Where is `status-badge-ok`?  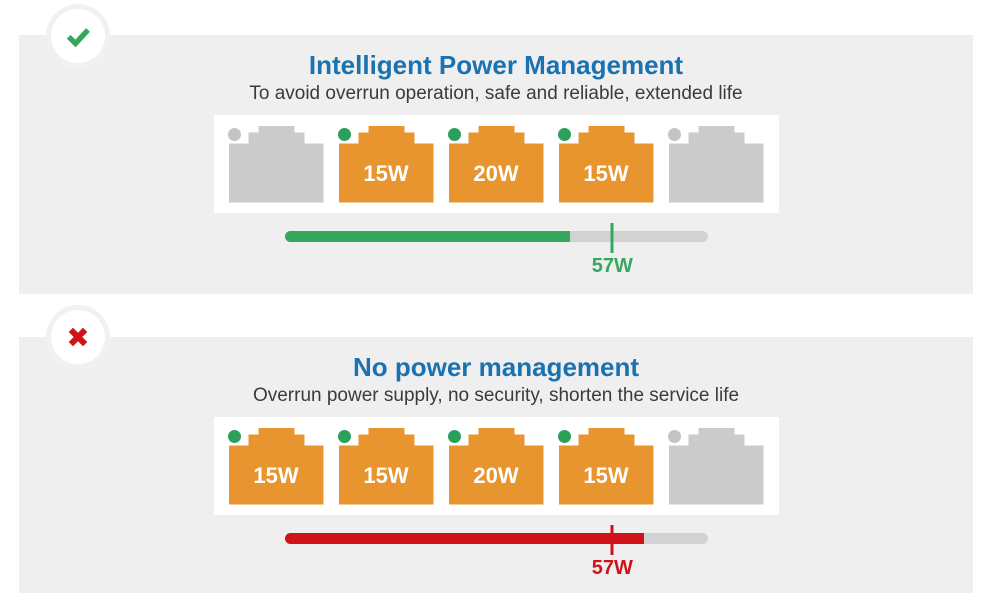 status-badge-ok is located at coordinates (78, 36).